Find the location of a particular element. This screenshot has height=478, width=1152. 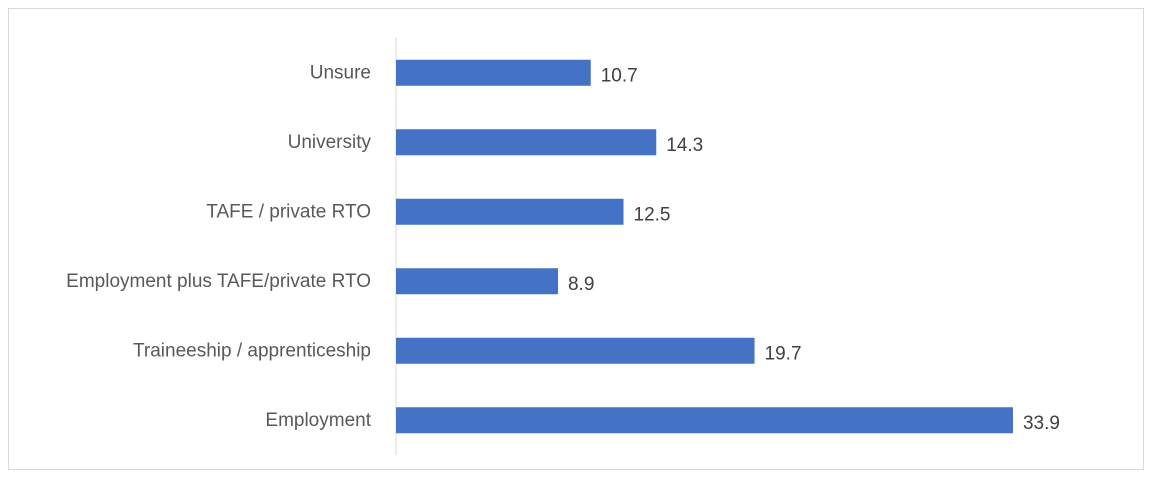

category-label: Employment plus TAFE/private RTO is located at coordinates (218, 281).